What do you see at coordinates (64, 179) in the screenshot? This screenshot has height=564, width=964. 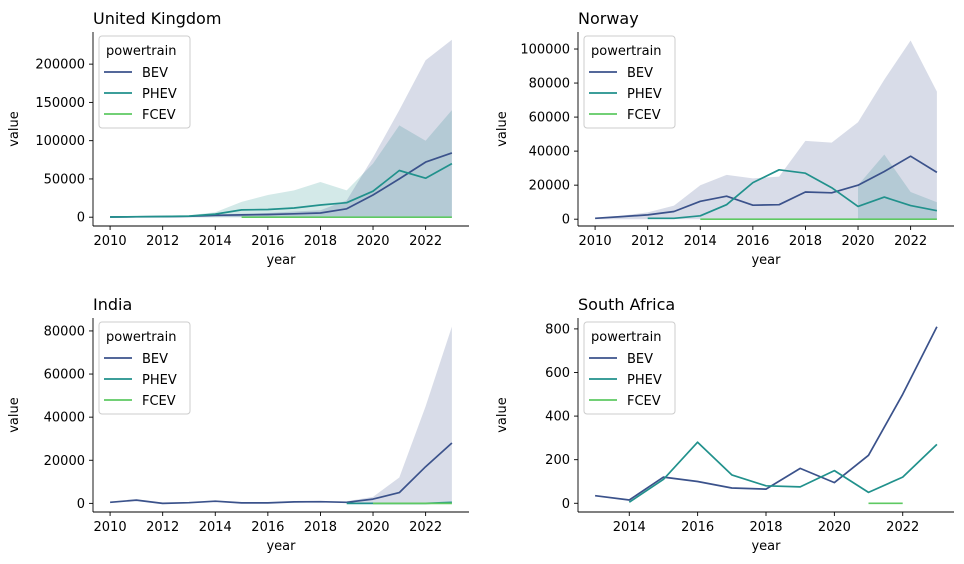 I see `y-tick-label: 50000` at bounding box center [64, 179].